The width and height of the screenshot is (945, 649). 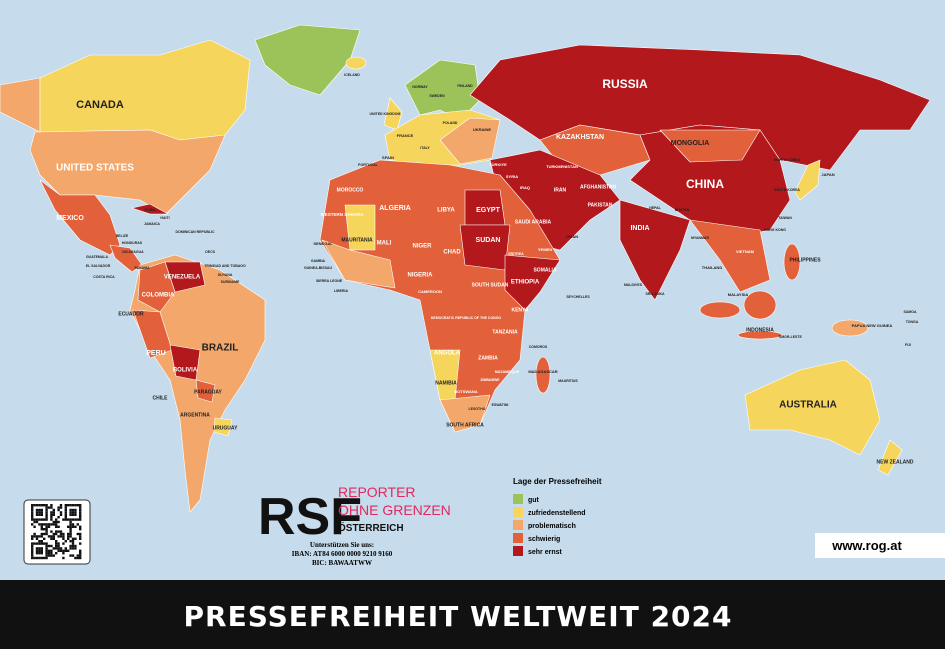 What do you see at coordinates (866, 545) in the screenshot?
I see `website: www.rog.at` at bounding box center [866, 545].